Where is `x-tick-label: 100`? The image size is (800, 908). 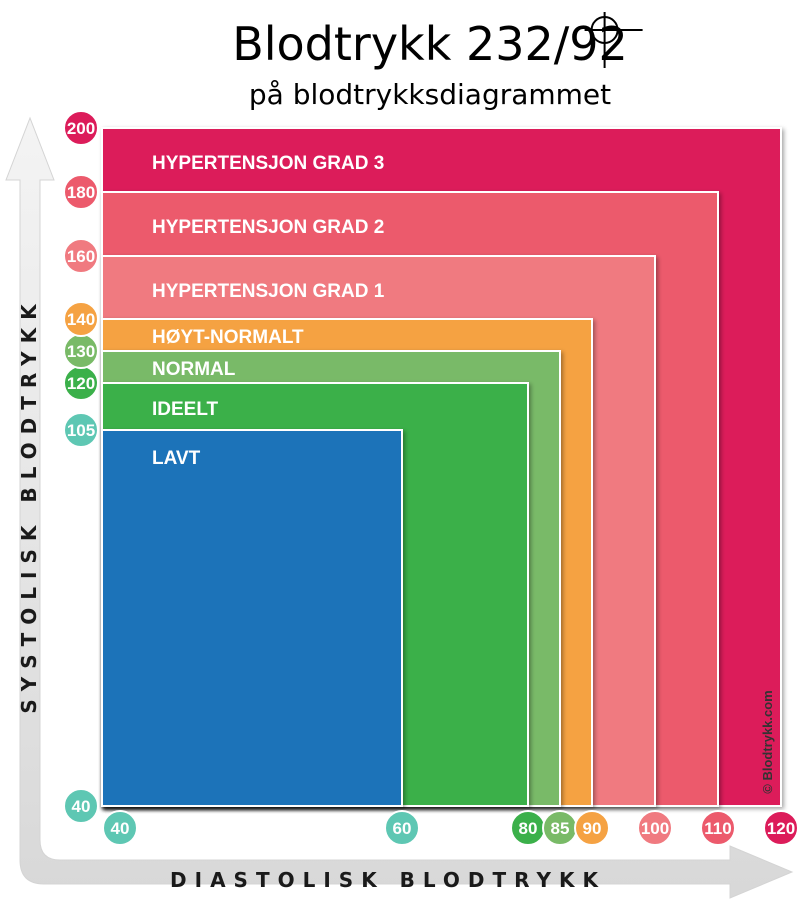 x-tick-label: 100 is located at coordinates (655, 828).